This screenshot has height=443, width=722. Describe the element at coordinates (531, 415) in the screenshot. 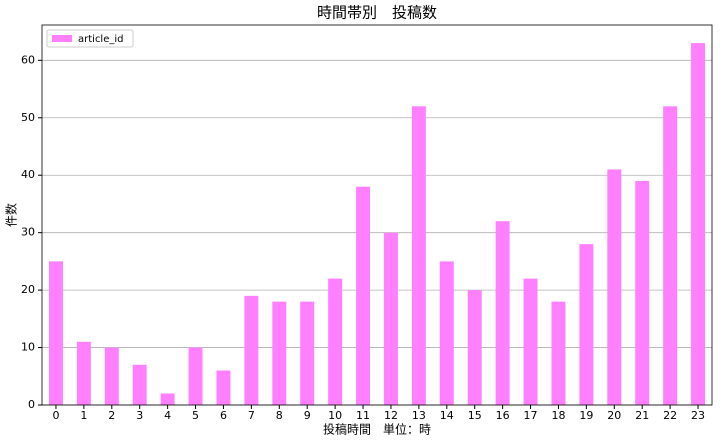

I see `x-tick-label: 17` at that location.